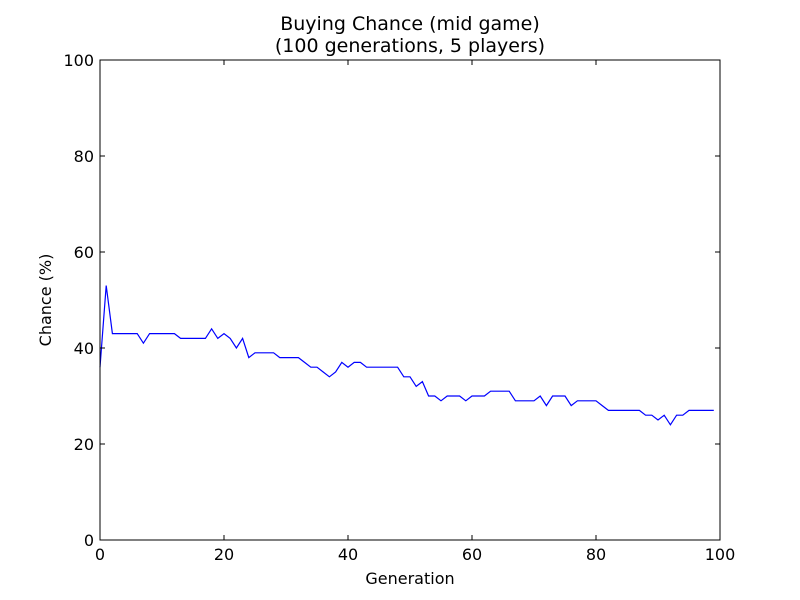 The height and width of the screenshot is (600, 800). What do you see at coordinates (348, 554) in the screenshot?
I see `x-tick-label: 40` at bounding box center [348, 554].